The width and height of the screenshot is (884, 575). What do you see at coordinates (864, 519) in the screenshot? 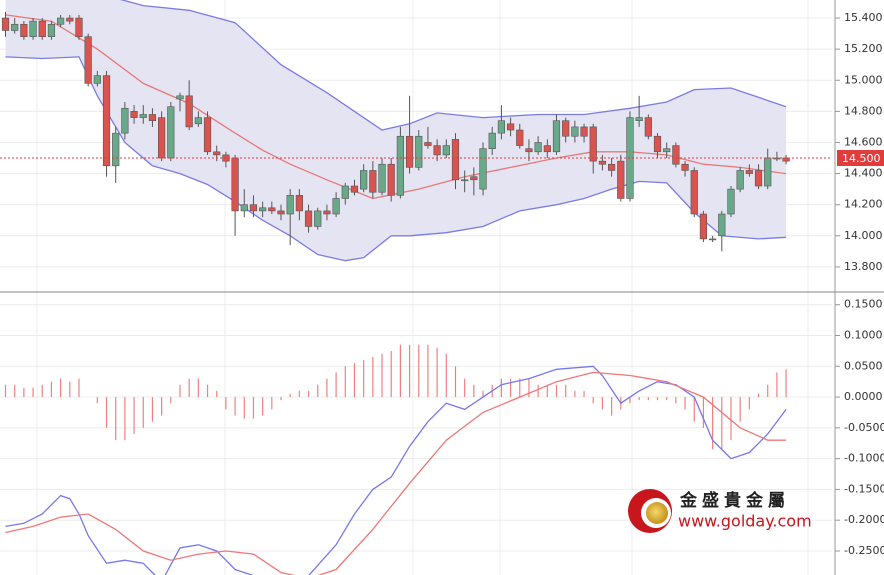
I see `y-tick-label: -0.2000` at bounding box center [864, 519].